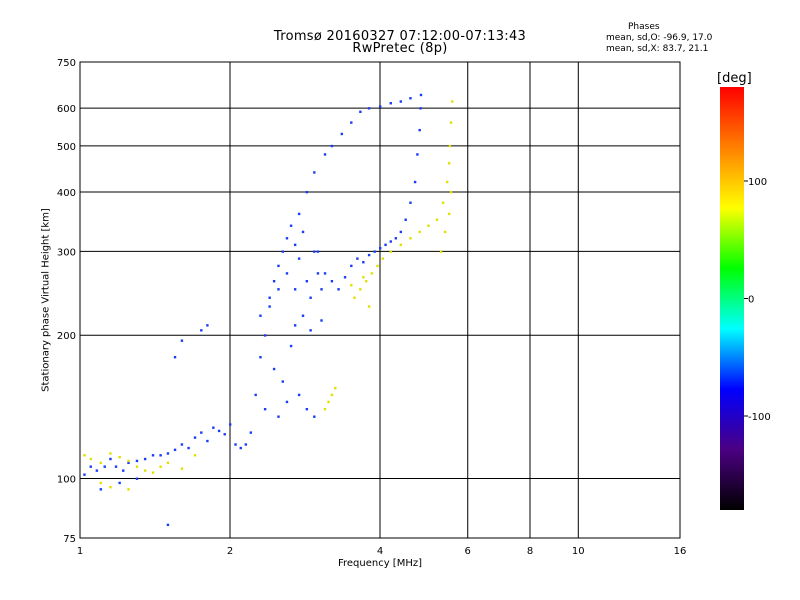 Image resolution: width=800 pixels, height=600 pixels. Describe the element at coordinates (745, 298) in the screenshot. I see `colorbar: 100 0 -100` at that location.